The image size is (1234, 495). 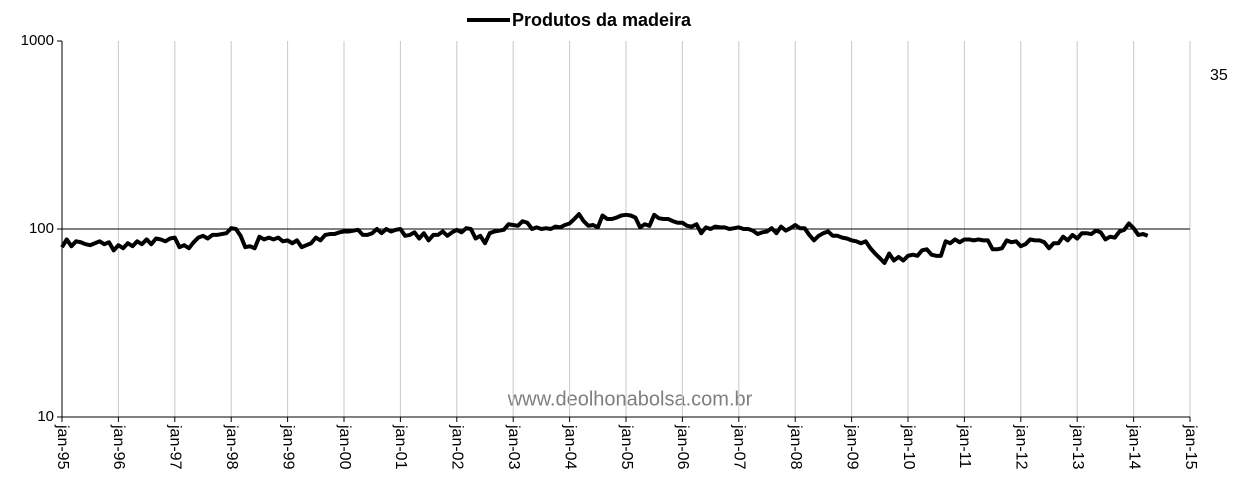 I want to click on x-tick-label: jan-11, so click(x=964, y=446).